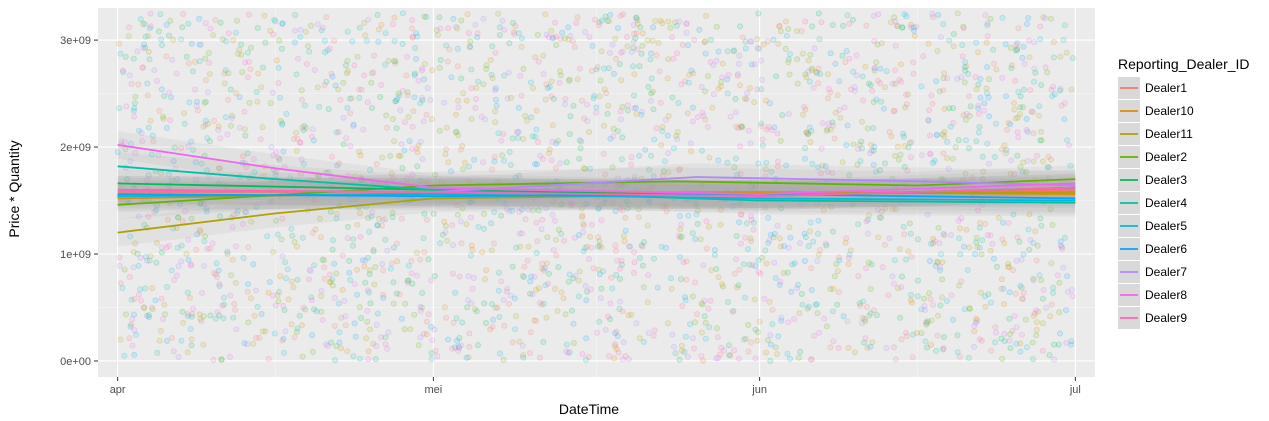  Describe the element at coordinates (1169, 134) in the screenshot. I see `legend-label: Dealer11` at that location.